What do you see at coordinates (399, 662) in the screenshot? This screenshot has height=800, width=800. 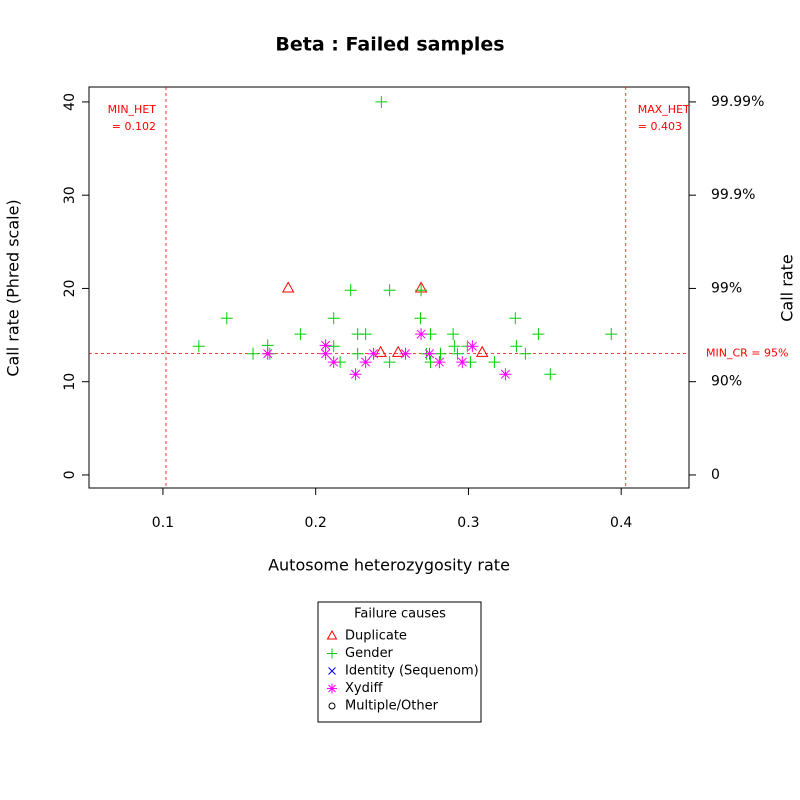 I see `legend-box` at bounding box center [399, 662].